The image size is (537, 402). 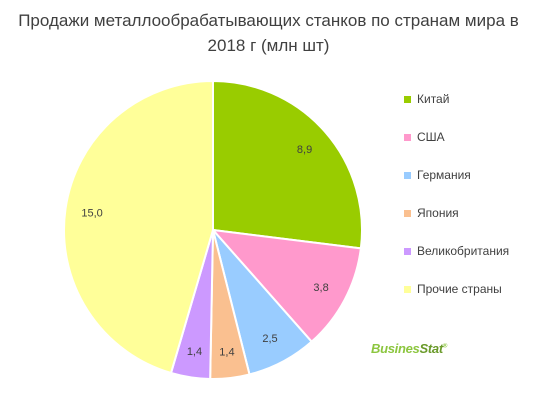 I want to click on businesstat-logo: BusinesStat®, so click(x=409, y=348).